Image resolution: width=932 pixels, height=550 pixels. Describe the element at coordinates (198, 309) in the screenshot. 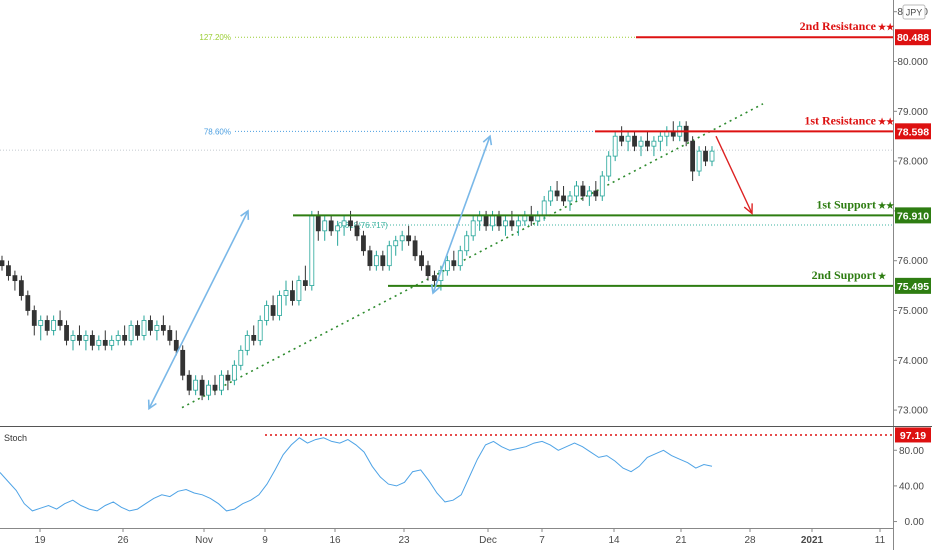

I see `arrow-shaft` at that location.